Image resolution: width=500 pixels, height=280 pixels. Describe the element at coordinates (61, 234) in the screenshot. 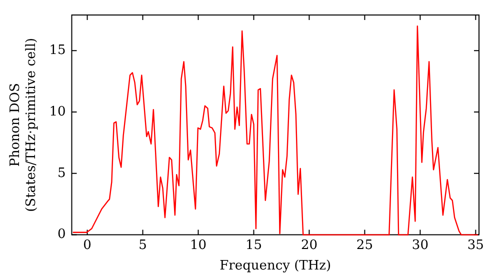

I see `y-tick-label: 0` at that location.